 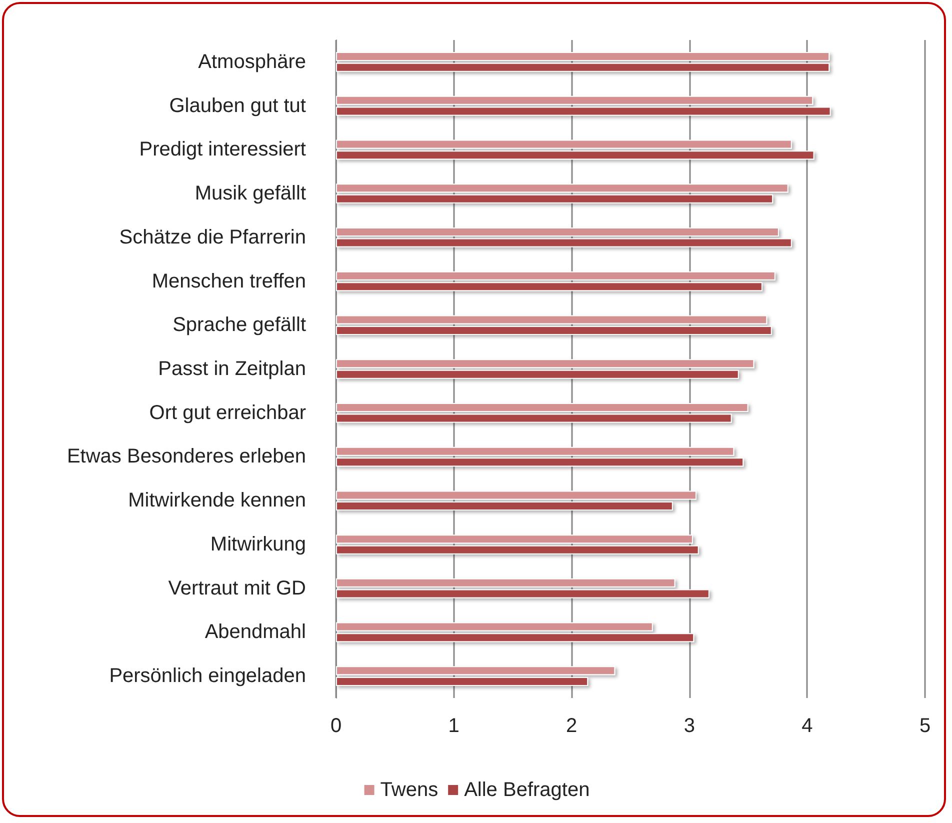 What do you see at coordinates (336, 726) in the screenshot?
I see `x-tick-label: 0` at bounding box center [336, 726].